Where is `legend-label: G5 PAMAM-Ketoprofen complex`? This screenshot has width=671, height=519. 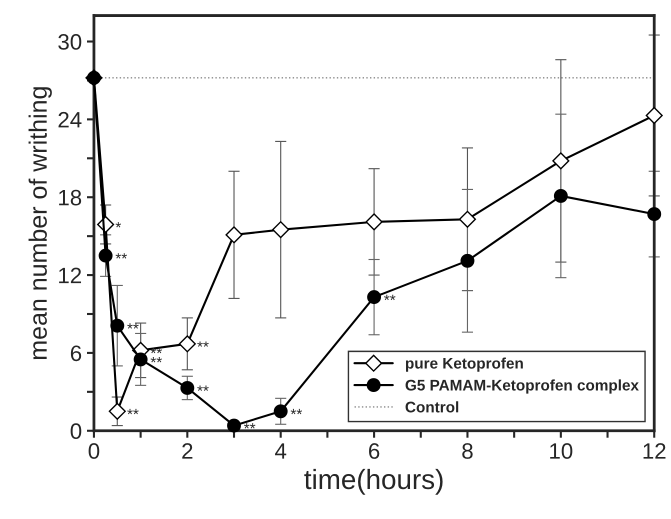
legend-label: G5 PAMAM-Ketoprofen complex is located at coordinates (522, 386).